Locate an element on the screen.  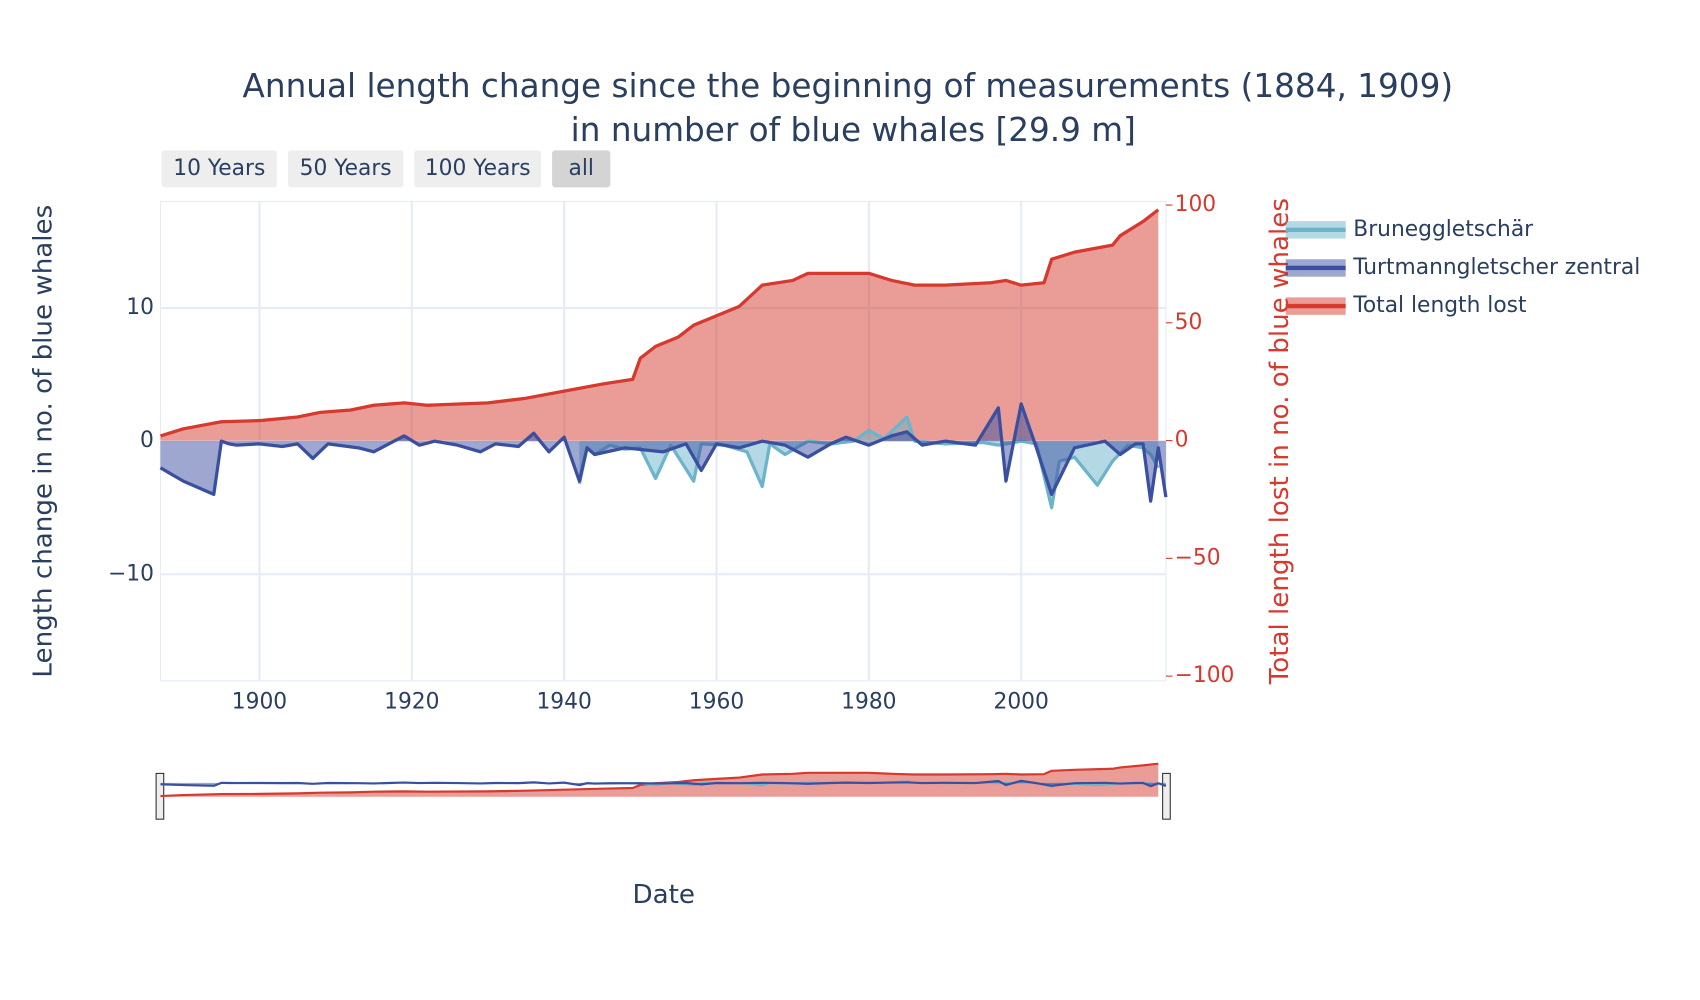
rangeslider-fill is located at coordinates (659, 780).